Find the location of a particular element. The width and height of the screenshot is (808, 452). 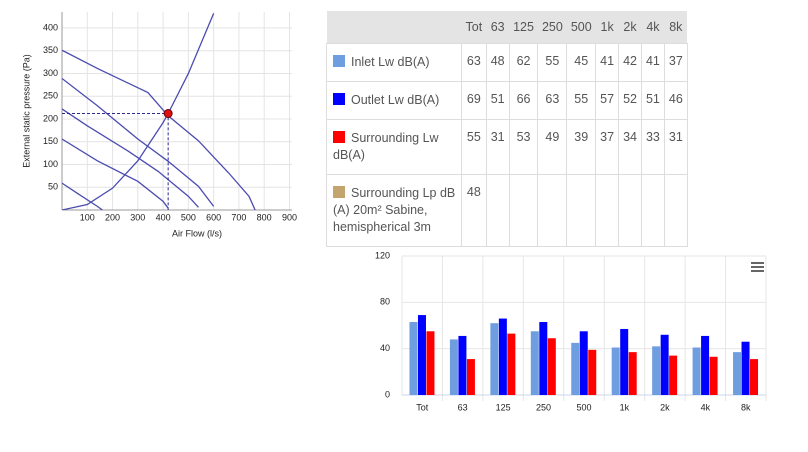

header-row: Tot 63 125 250 500 1k 2k 4k 8k is located at coordinates (507, 27).